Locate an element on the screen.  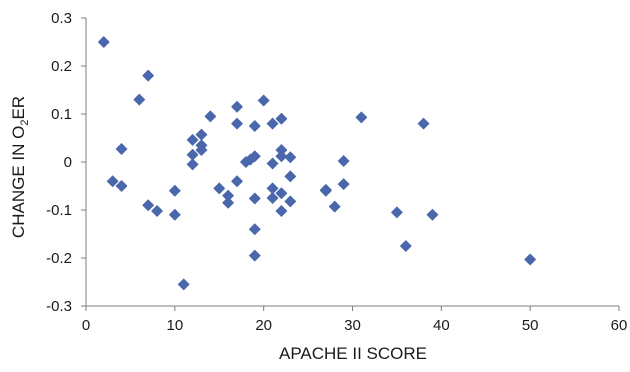
y-tick-label: -0.3 is located at coordinates (59, 306).